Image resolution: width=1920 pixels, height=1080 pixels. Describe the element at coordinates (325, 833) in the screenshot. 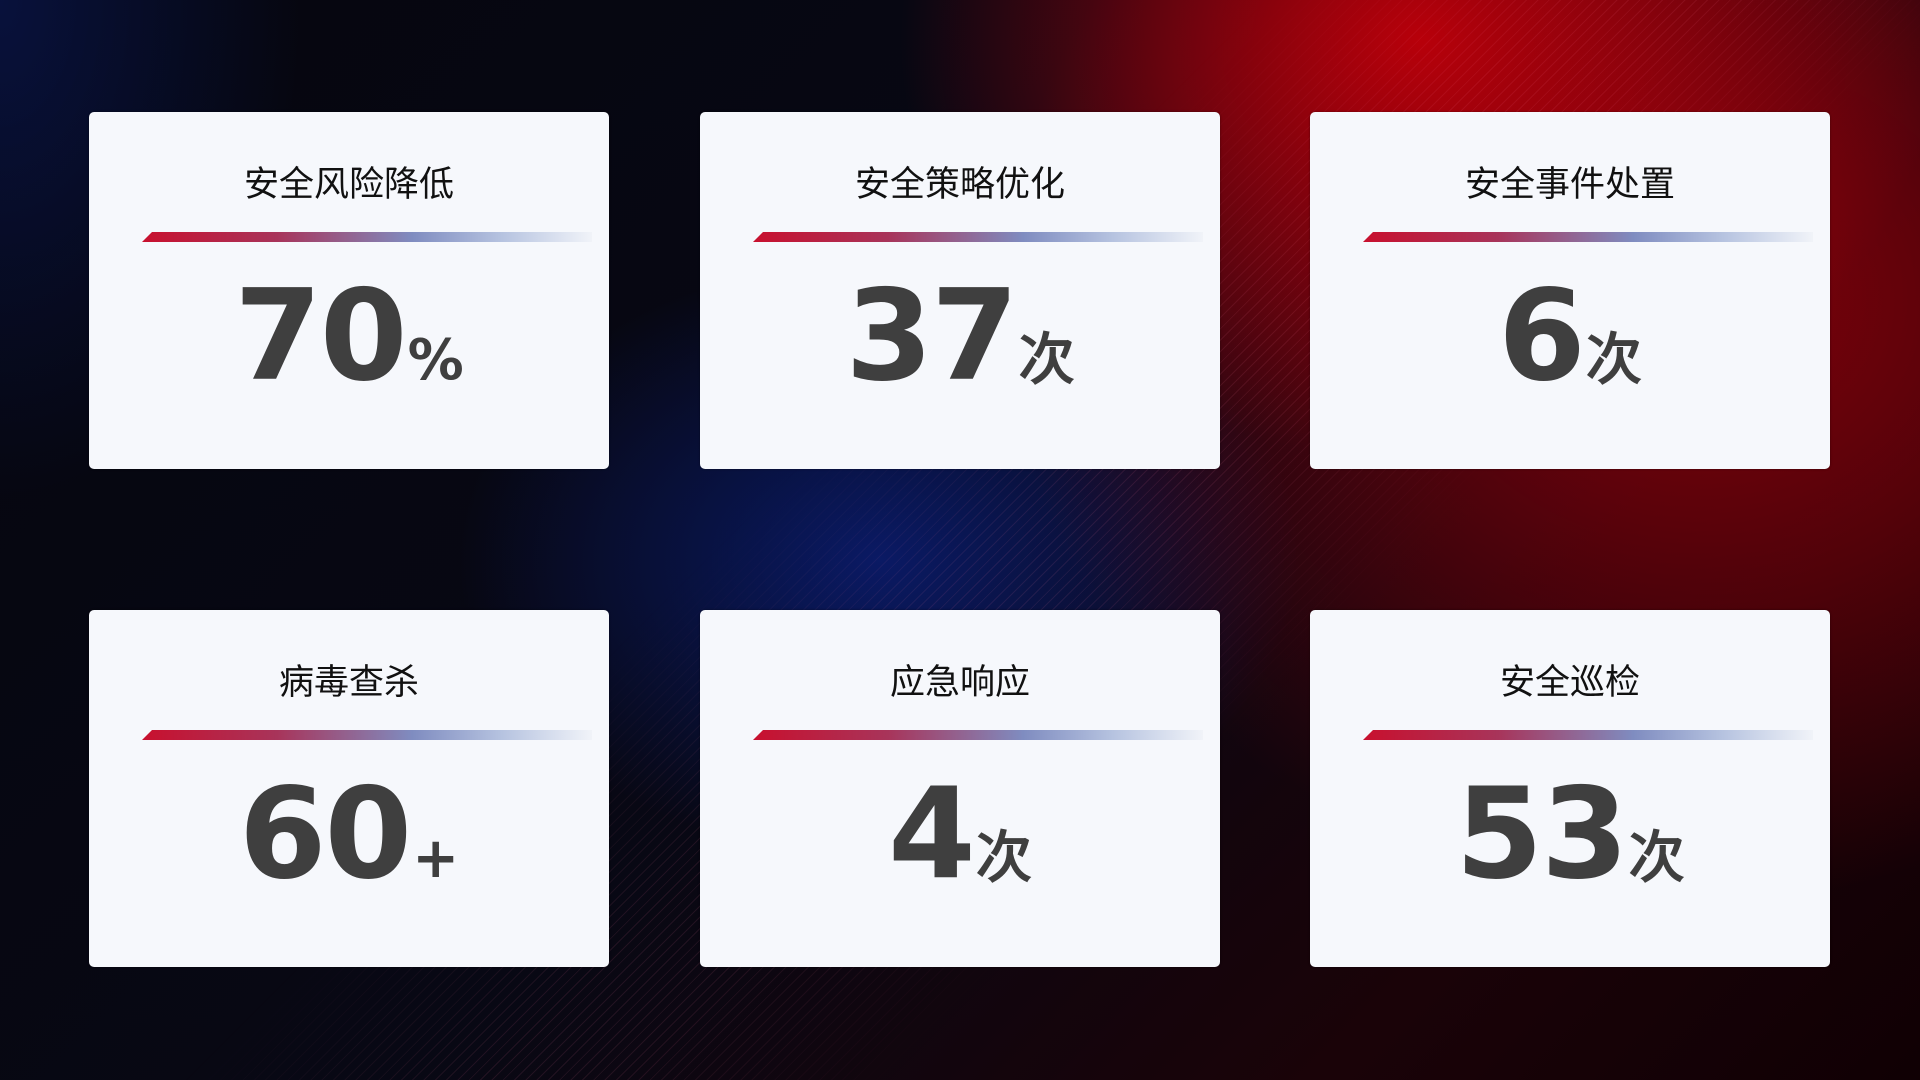

I see `value-number: 60` at that location.